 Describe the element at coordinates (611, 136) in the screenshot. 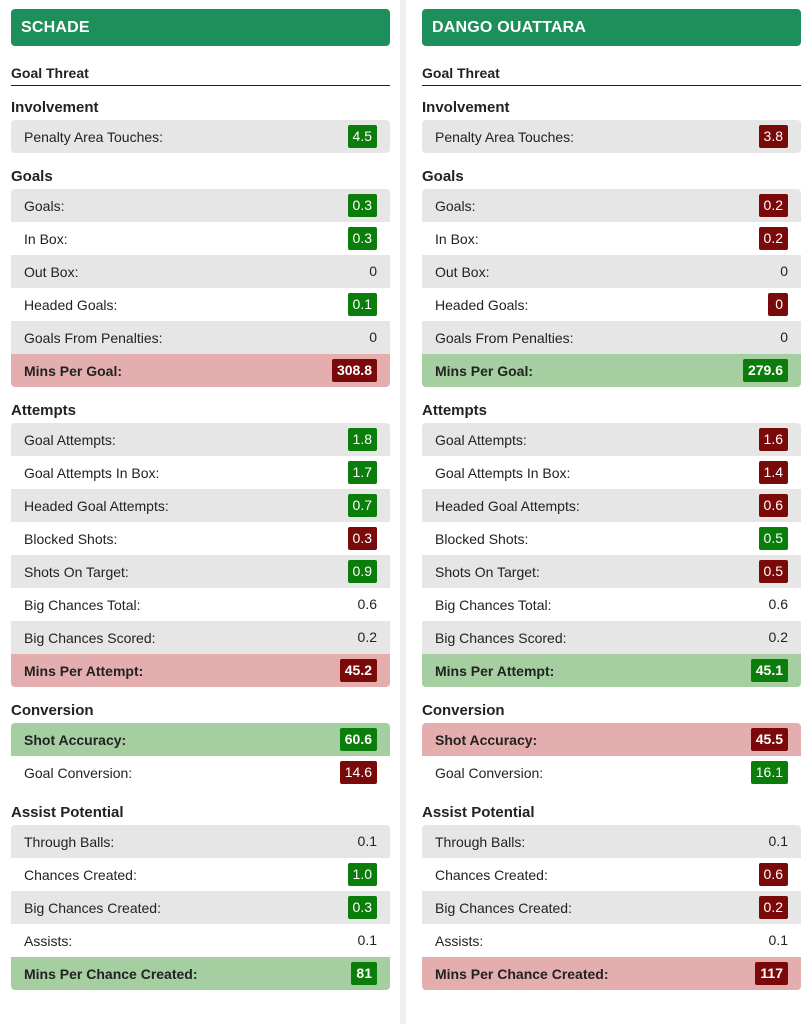

I see `stat-row: Penalty Area Touches: 3.8` at that location.